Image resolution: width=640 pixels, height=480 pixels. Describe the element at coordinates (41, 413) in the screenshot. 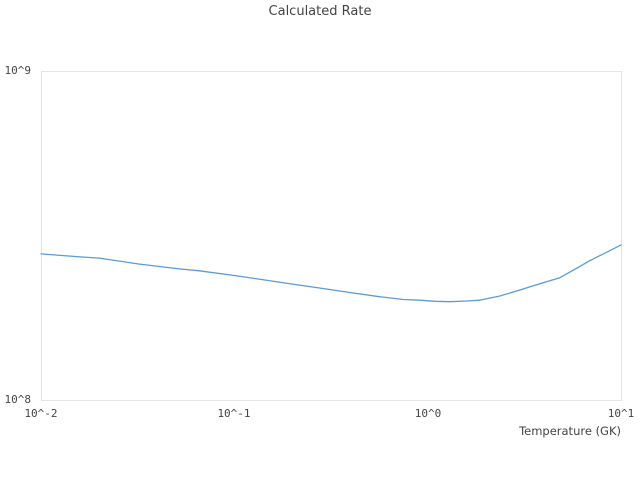

I see `x-tick-label: 10^-2` at that location.